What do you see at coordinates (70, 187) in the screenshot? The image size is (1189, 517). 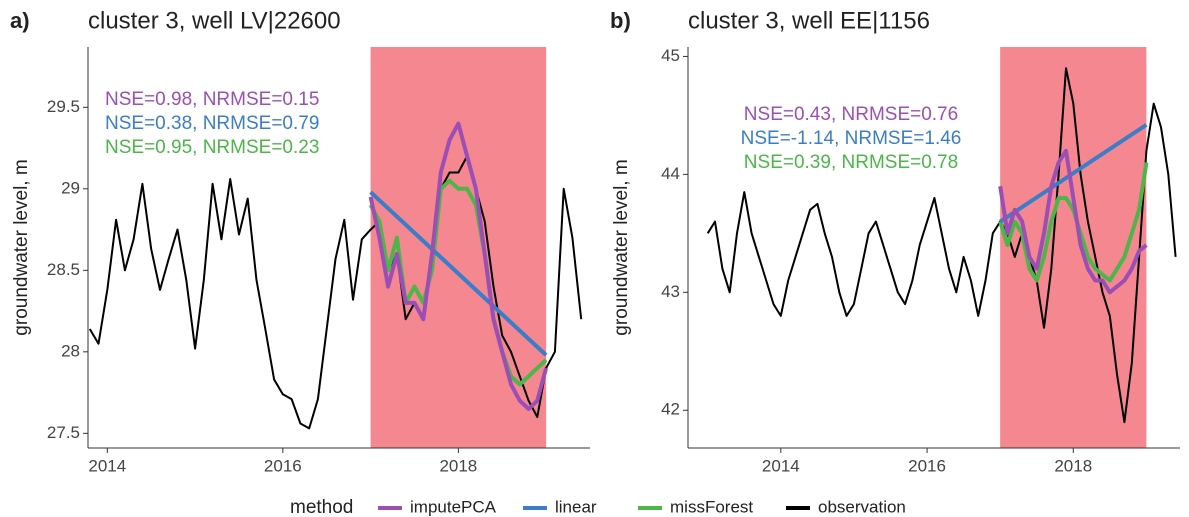 I see `y-tick-label: 29` at bounding box center [70, 187].